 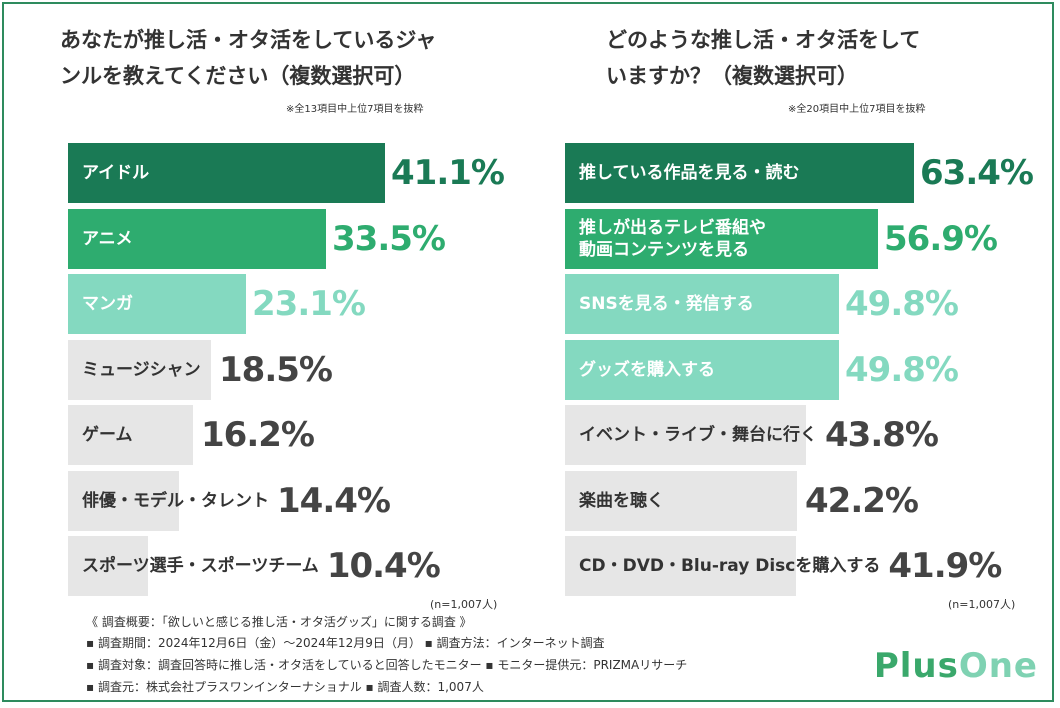 I want to click on plusone-logo: PlusOne, so click(x=956, y=666).